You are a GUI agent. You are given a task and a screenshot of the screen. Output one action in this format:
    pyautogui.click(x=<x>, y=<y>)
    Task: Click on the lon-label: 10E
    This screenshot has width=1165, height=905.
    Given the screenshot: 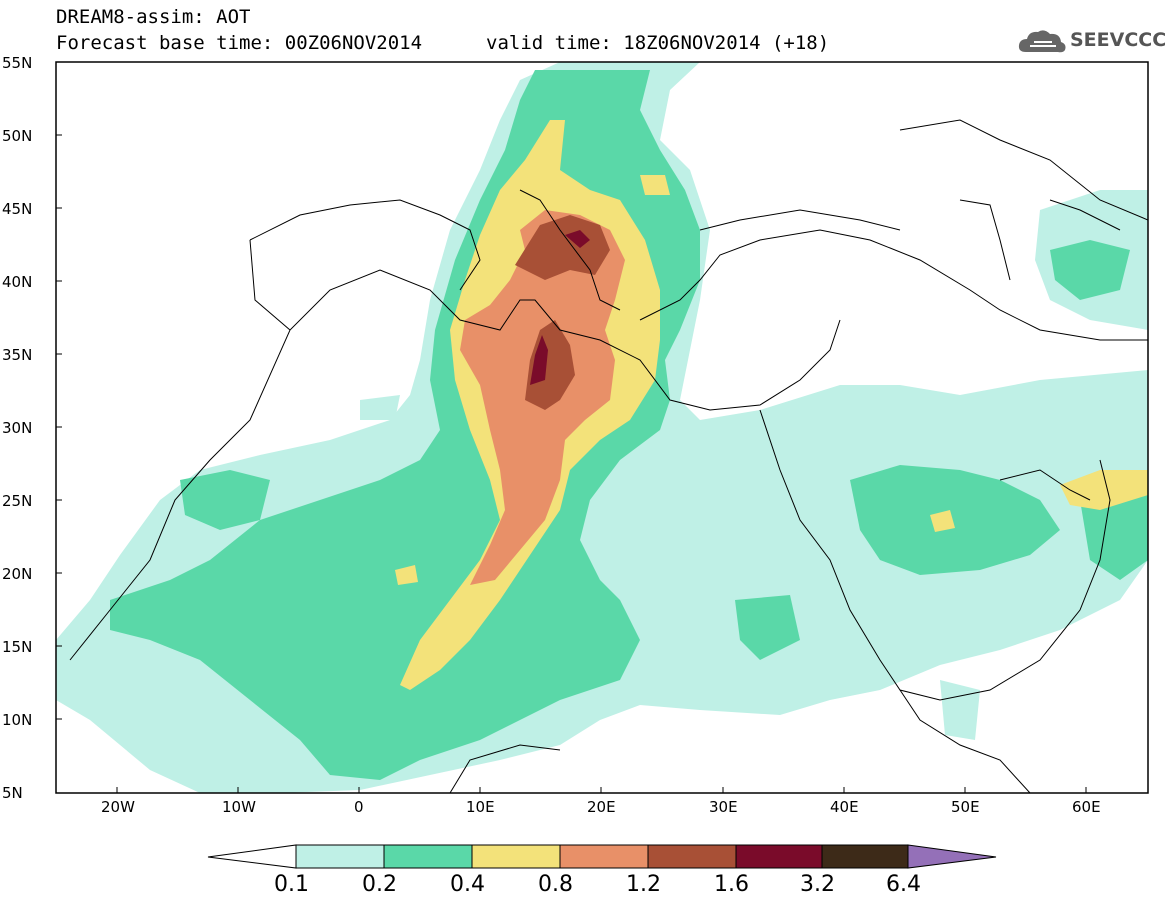 What is the action you would take?
    pyautogui.click(x=480, y=807)
    